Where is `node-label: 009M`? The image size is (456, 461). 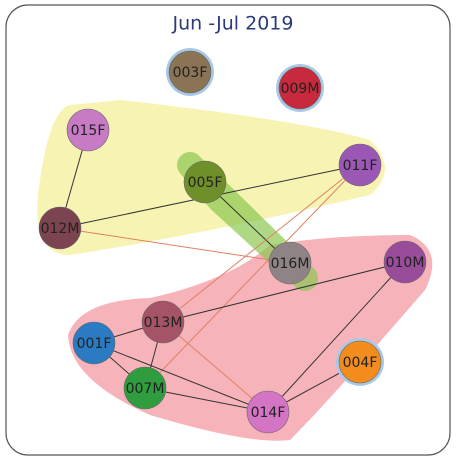 node-label: 009M is located at coordinates (300, 89).